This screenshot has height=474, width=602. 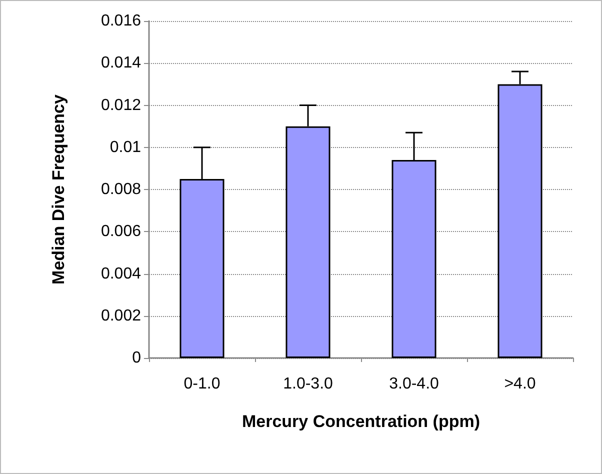 I want to click on x-tick-label: 3.0-4.0, so click(x=414, y=384).